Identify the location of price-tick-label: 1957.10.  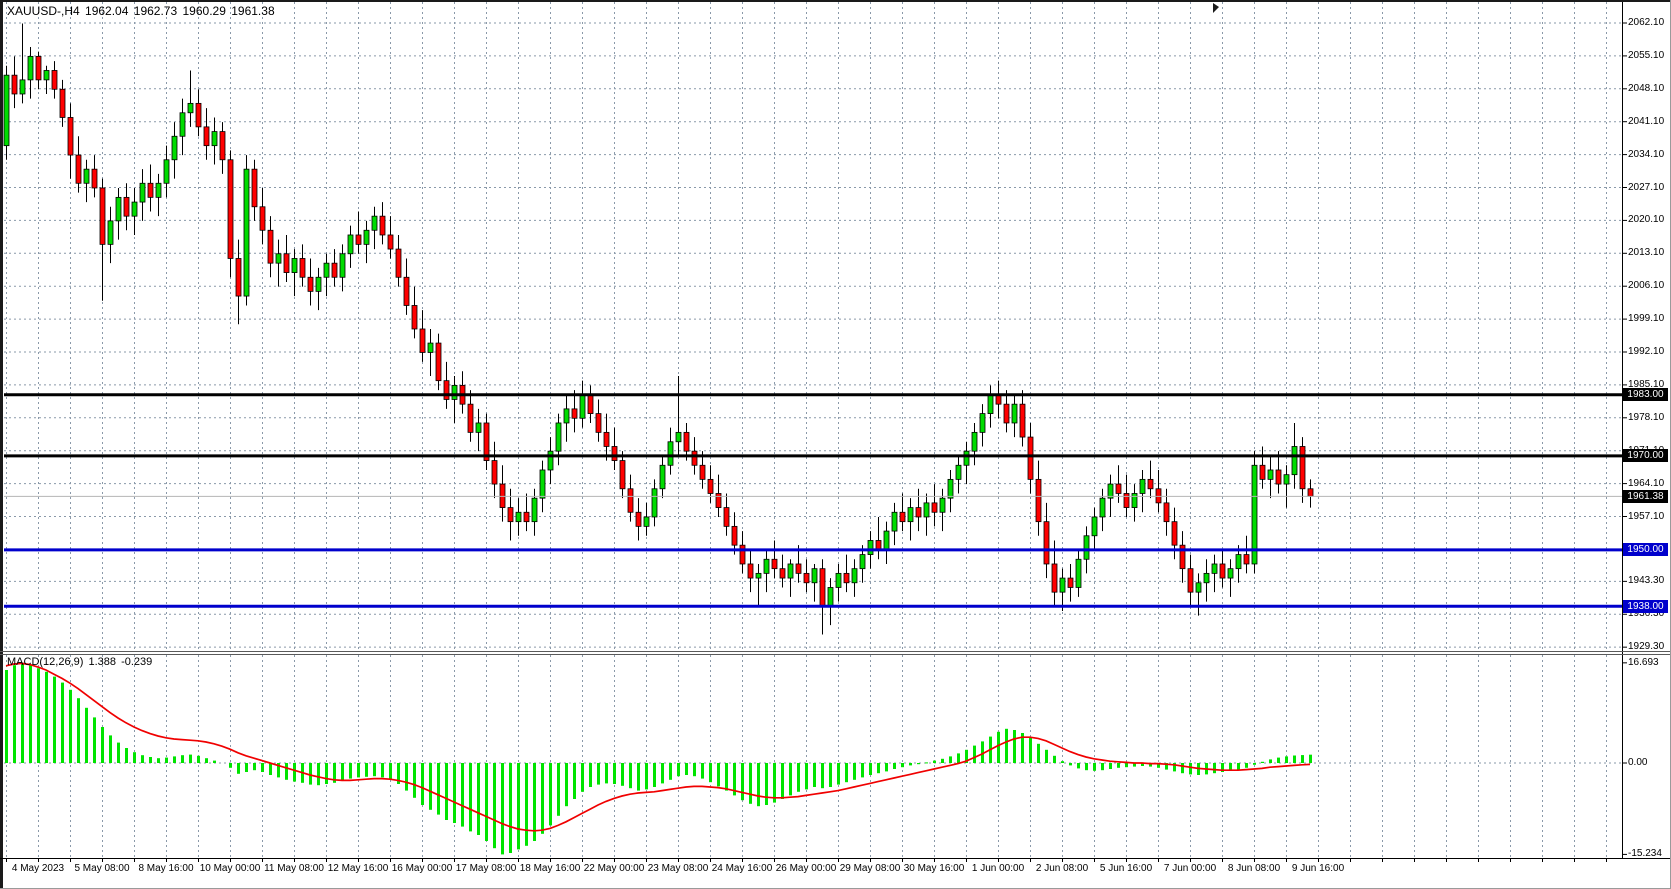
(1646, 516).